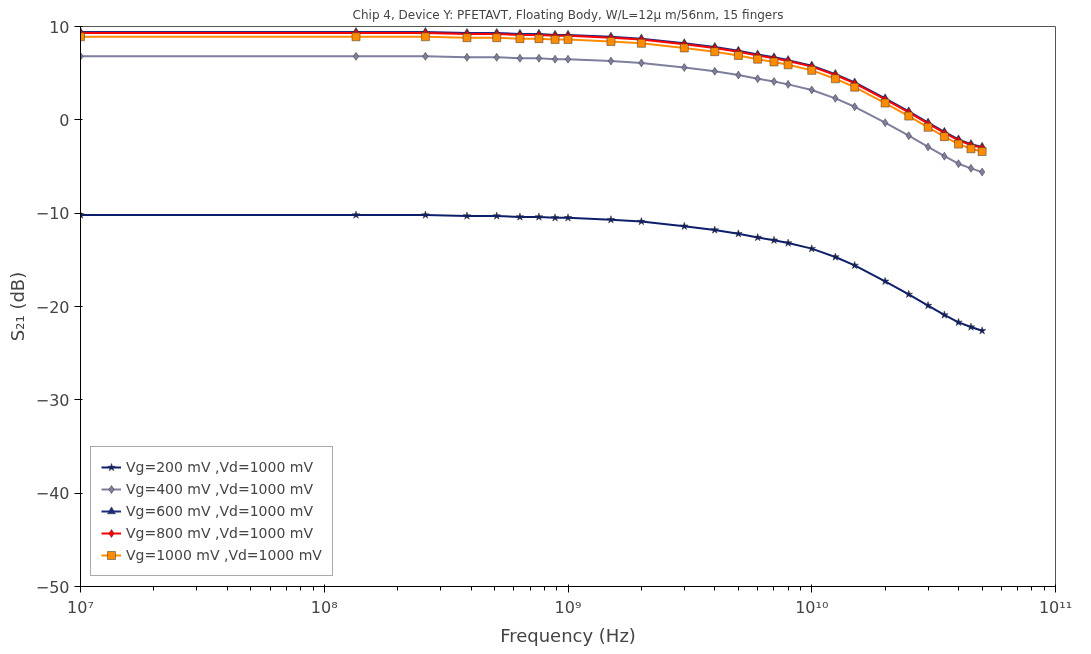  Describe the element at coordinates (52, 587) in the screenshot. I see `y-tick-label: −50` at that location.